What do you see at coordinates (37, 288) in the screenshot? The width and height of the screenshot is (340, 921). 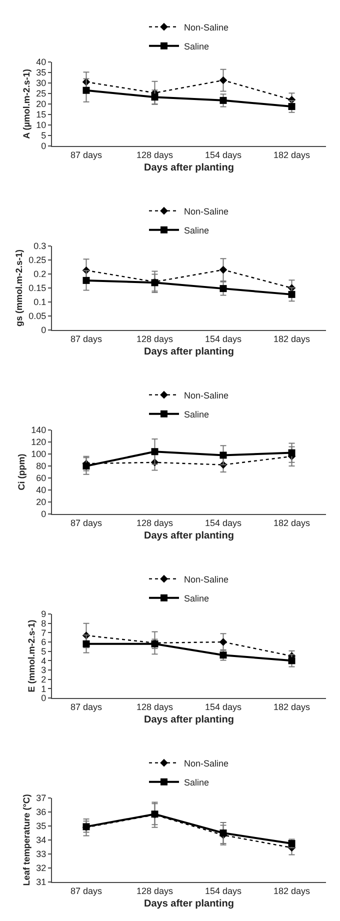 I see `y-tick-label: 0.15` at bounding box center [37, 288].